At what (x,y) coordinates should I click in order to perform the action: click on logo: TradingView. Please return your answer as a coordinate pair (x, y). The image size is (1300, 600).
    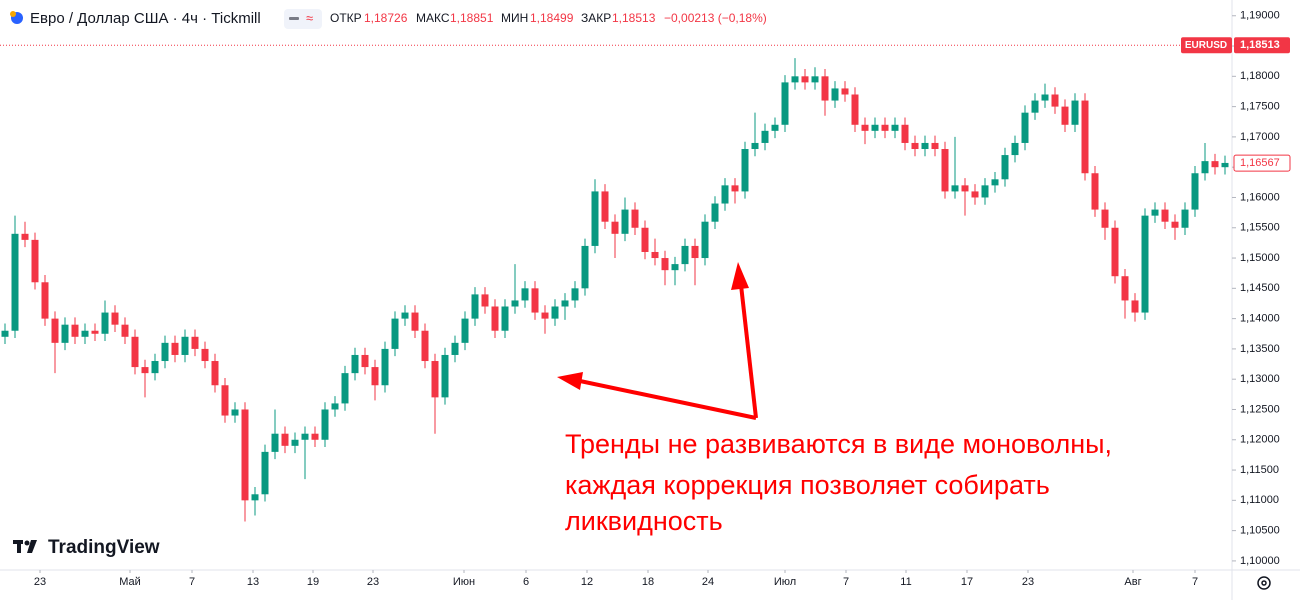
    Looking at the image, I should click on (86, 547).